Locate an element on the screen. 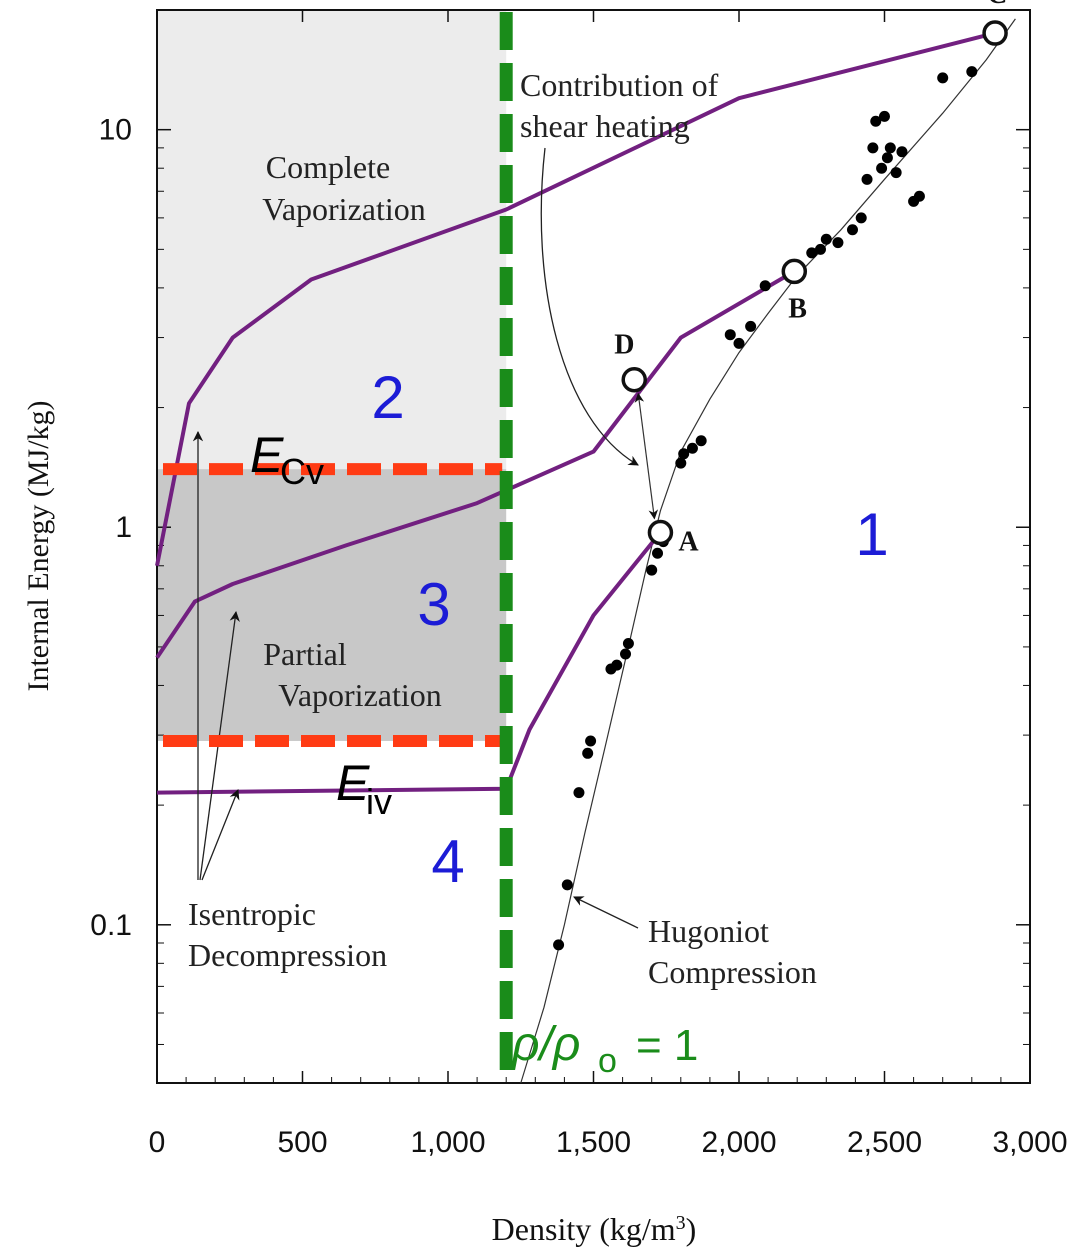  state-b-marker is located at coordinates (794, 271).